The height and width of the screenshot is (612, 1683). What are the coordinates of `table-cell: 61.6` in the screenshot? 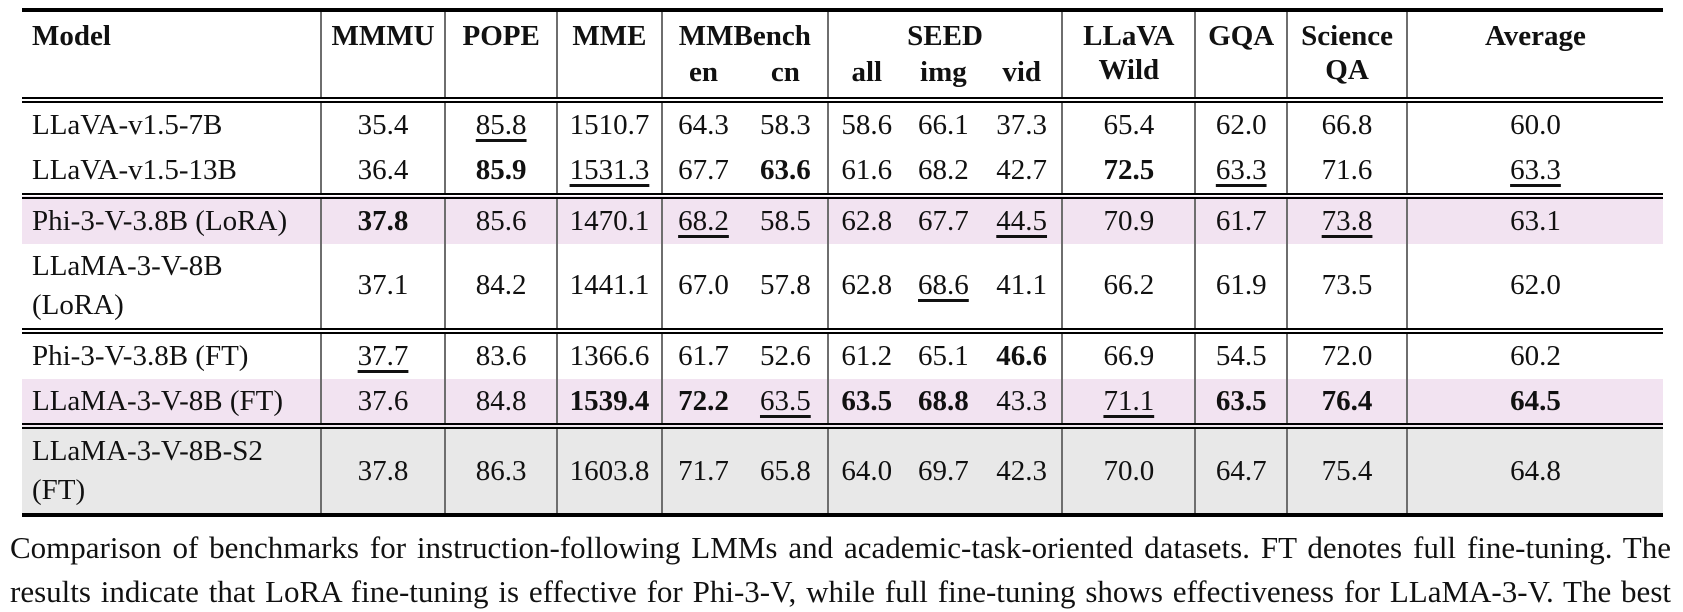 It's located at (865, 172).